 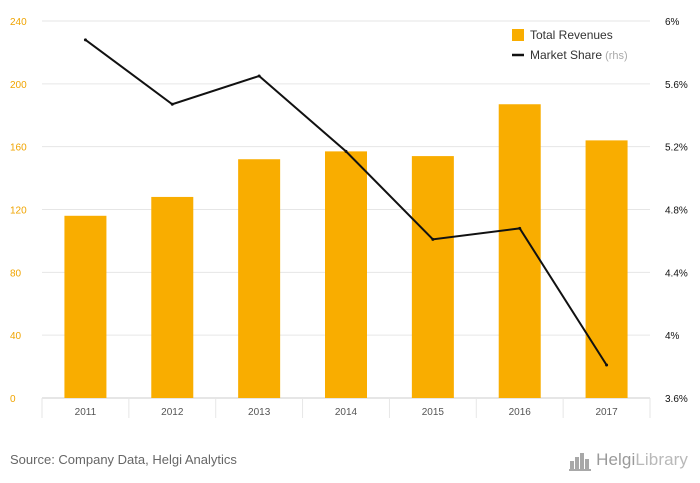 What do you see at coordinates (518, 35) in the screenshot?
I see `legend-swatch-revenues` at bounding box center [518, 35].